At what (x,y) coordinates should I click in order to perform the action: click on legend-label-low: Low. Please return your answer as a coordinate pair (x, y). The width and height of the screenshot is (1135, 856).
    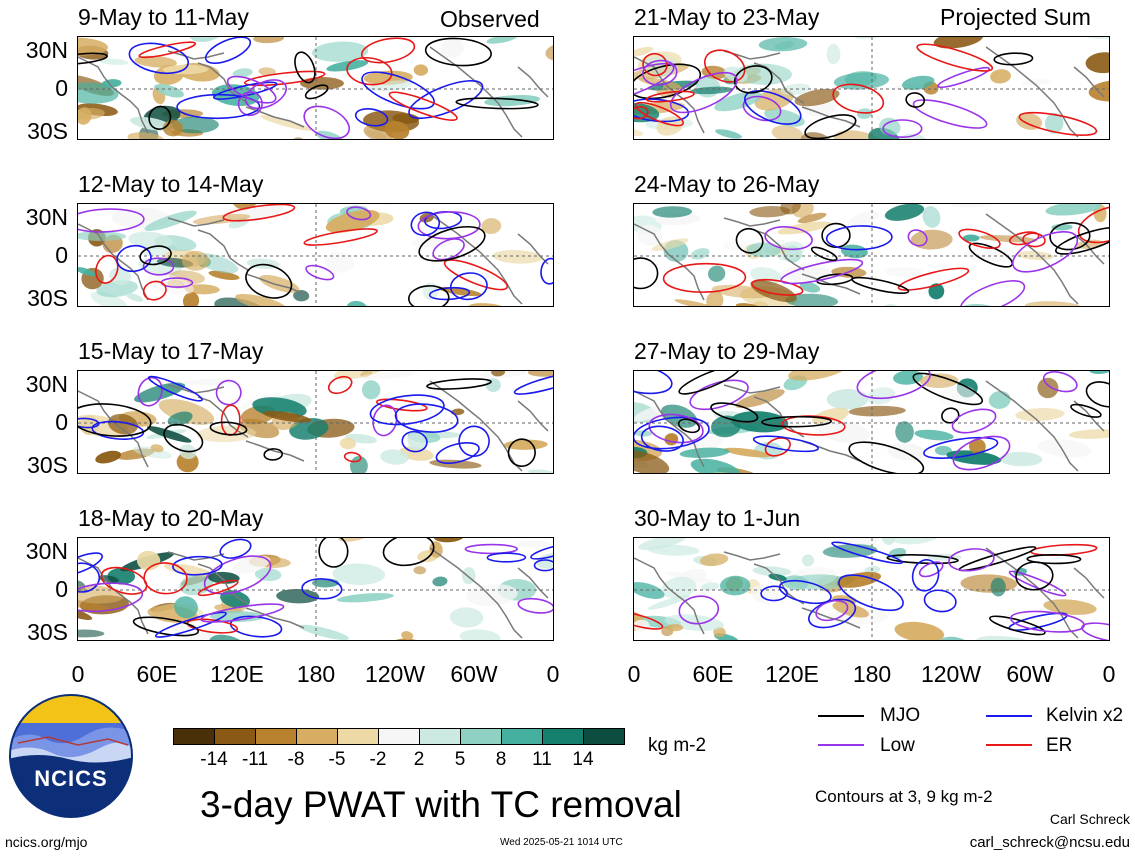
    Looking at the image, I should click on (897, 745).